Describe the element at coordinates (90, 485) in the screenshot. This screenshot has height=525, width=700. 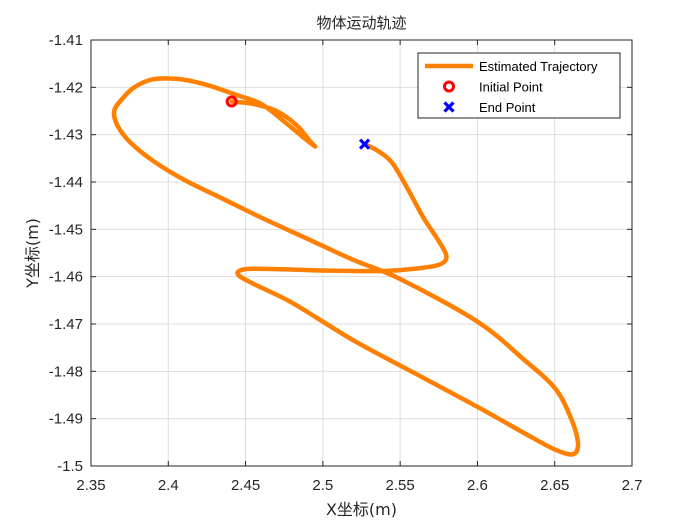
I see `x-tick-label: 2.35` at that location.